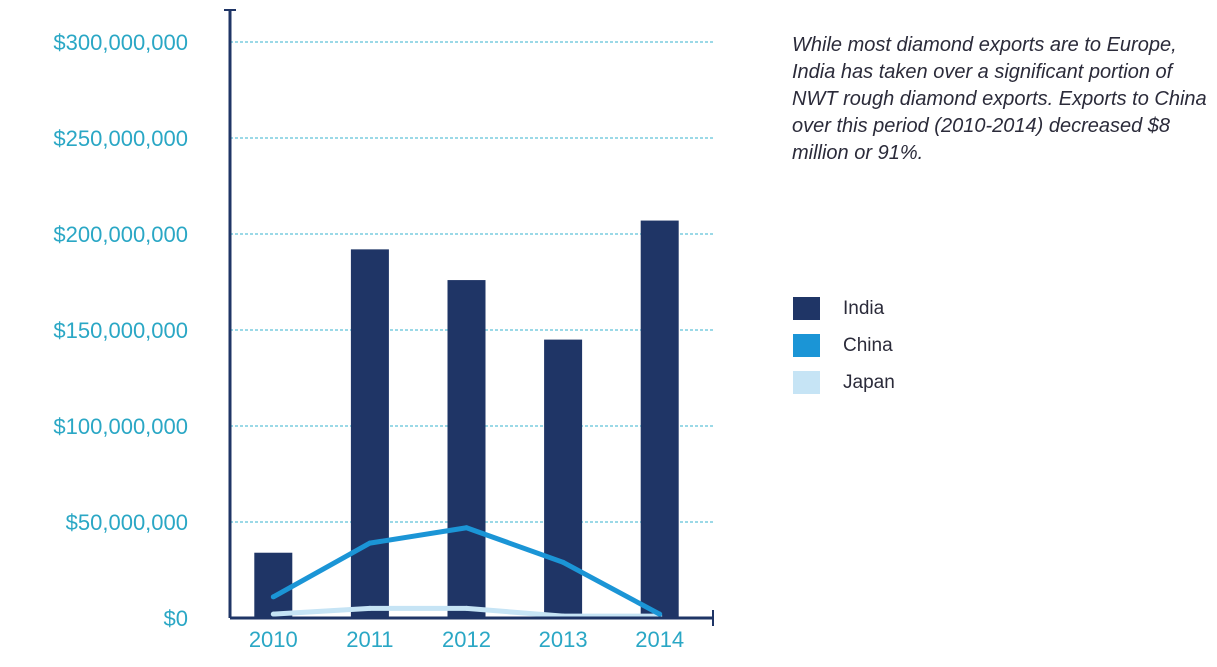 This screenshot has width=1217, height=667. Describe the element at coordinates (466, 608) in the screenshot. I see `point-japan-2012` at that location.